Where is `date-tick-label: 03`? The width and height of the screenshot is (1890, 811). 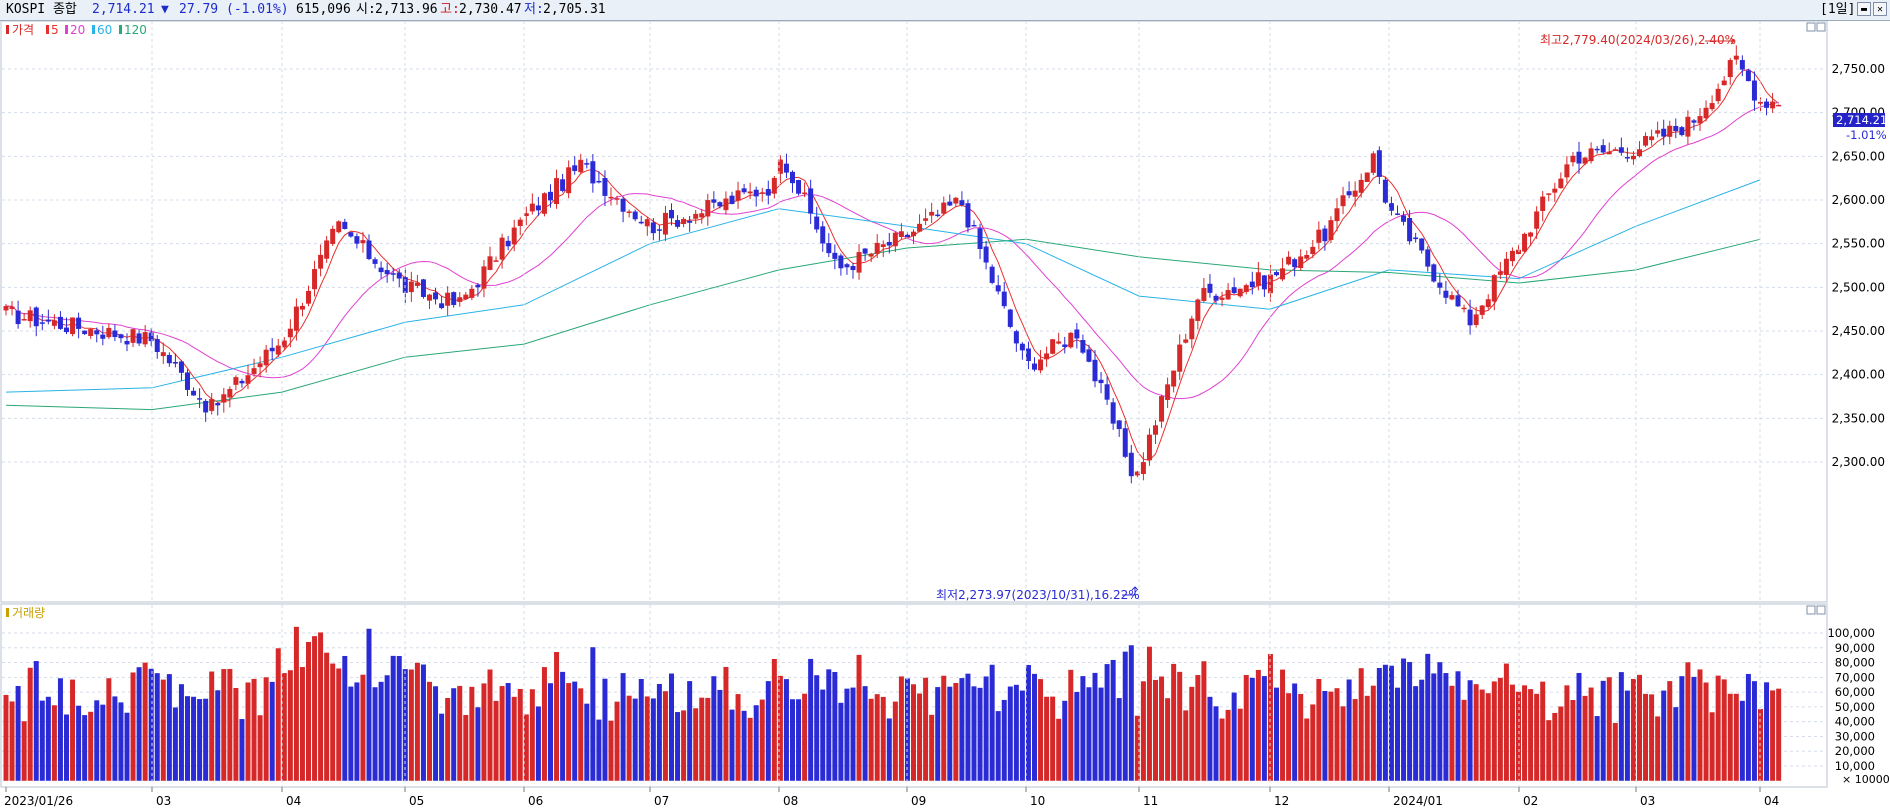 date-tick-label: 03 is located at coordinates (1647, 801).